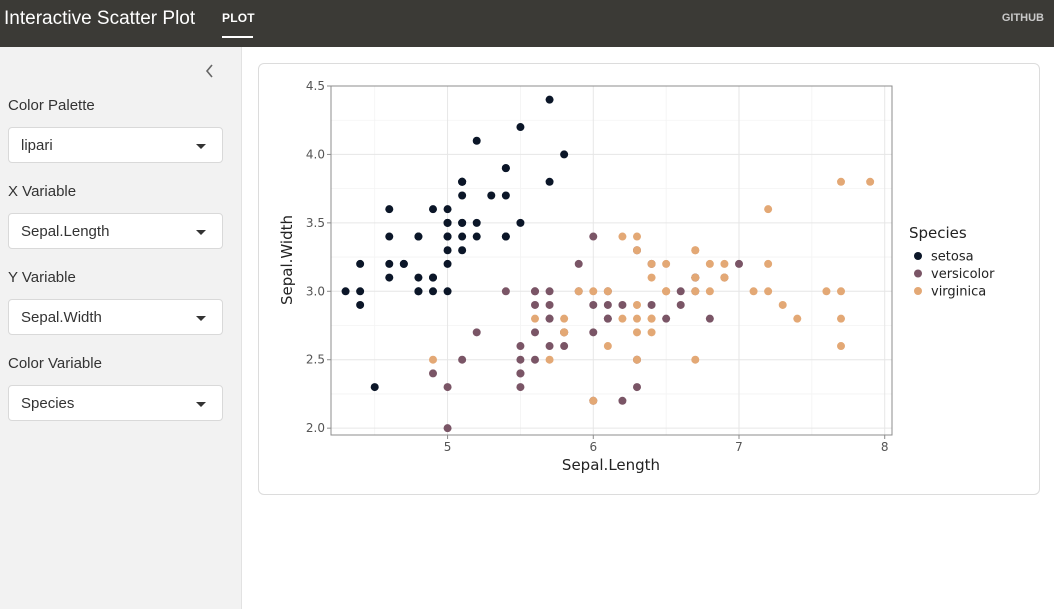 The height and width of the screenshot is (609, 1054). What do you see at coordinates (115, 317) in the screenshot?
I see `y-variable-select: Sepal.Width` at bounding box center [115, 317].